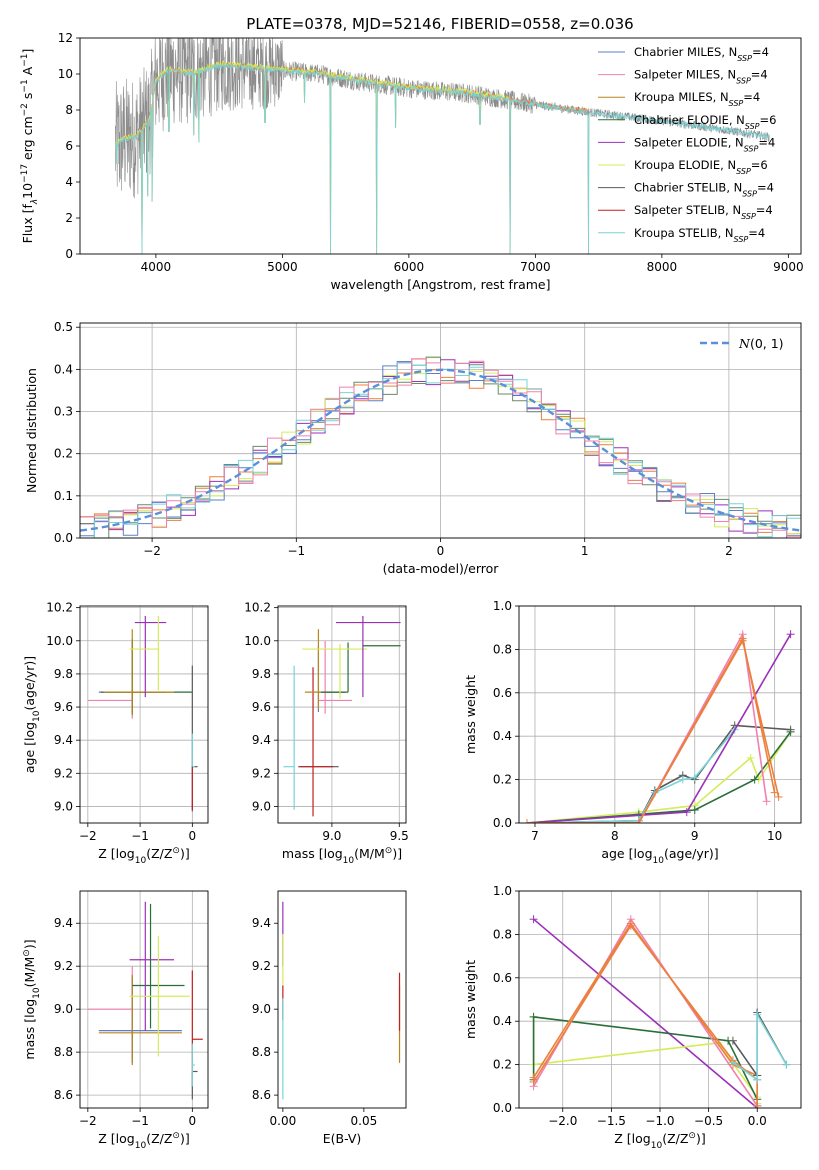  Describe the element at coordinates (659, 1121) in the screenshot. I see `x-tick-label: −1.0` at that location.